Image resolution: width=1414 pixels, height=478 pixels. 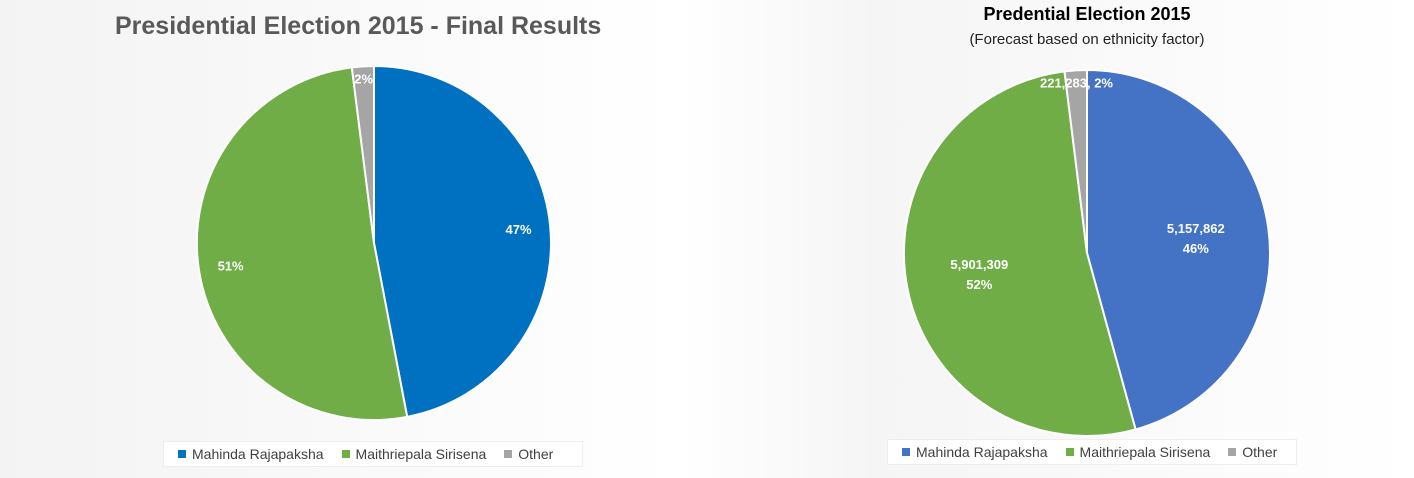 I want to click on data-label-sirisena: 51%, so click(x=231, y=265).